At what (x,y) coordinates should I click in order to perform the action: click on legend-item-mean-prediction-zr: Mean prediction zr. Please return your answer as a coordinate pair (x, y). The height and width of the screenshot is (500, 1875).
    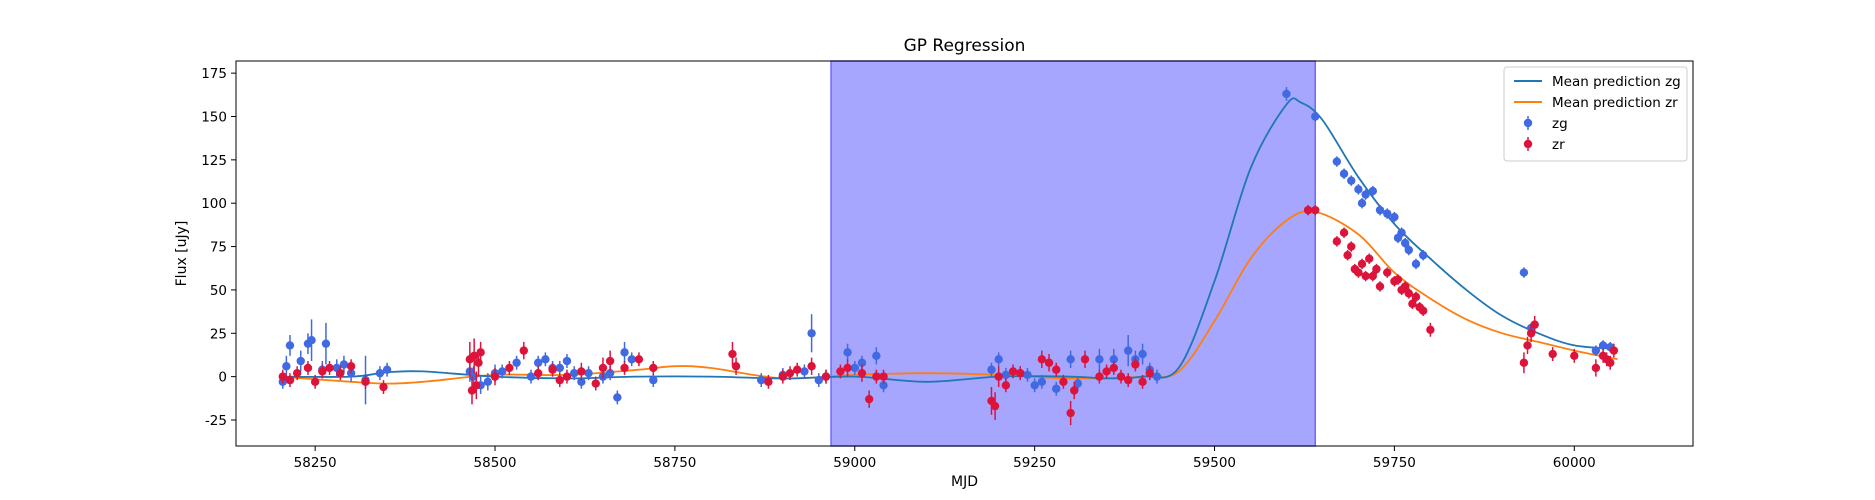
    Looking at the image, I should click on (1596, 103).